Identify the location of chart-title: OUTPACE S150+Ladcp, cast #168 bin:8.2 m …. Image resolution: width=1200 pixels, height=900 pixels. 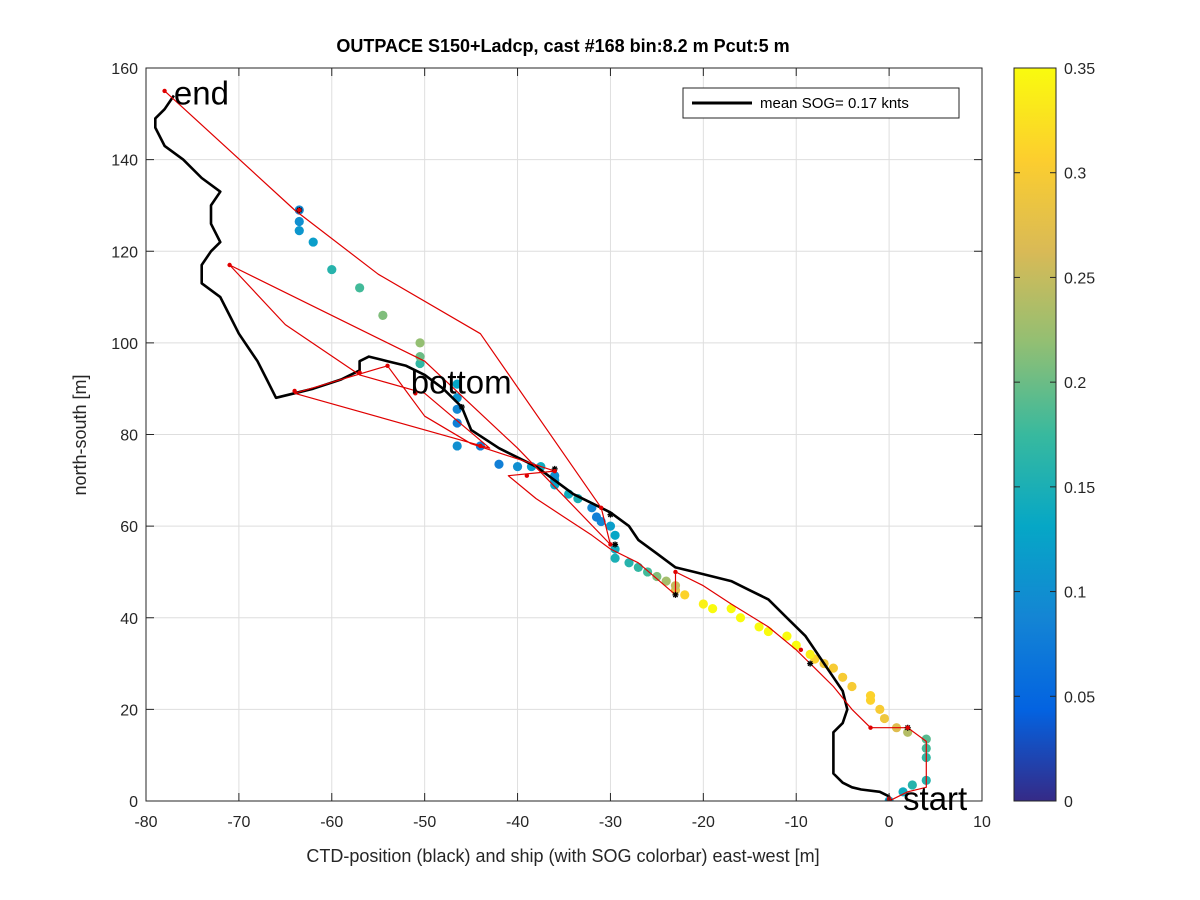
(562, 46).